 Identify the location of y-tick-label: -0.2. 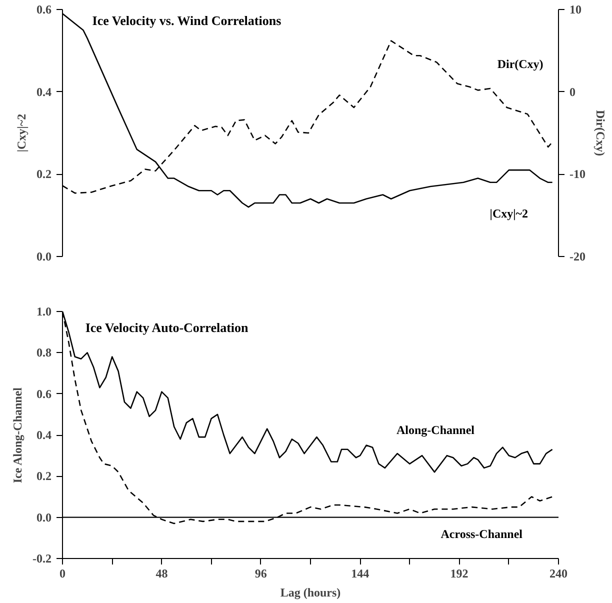
(42, 559).